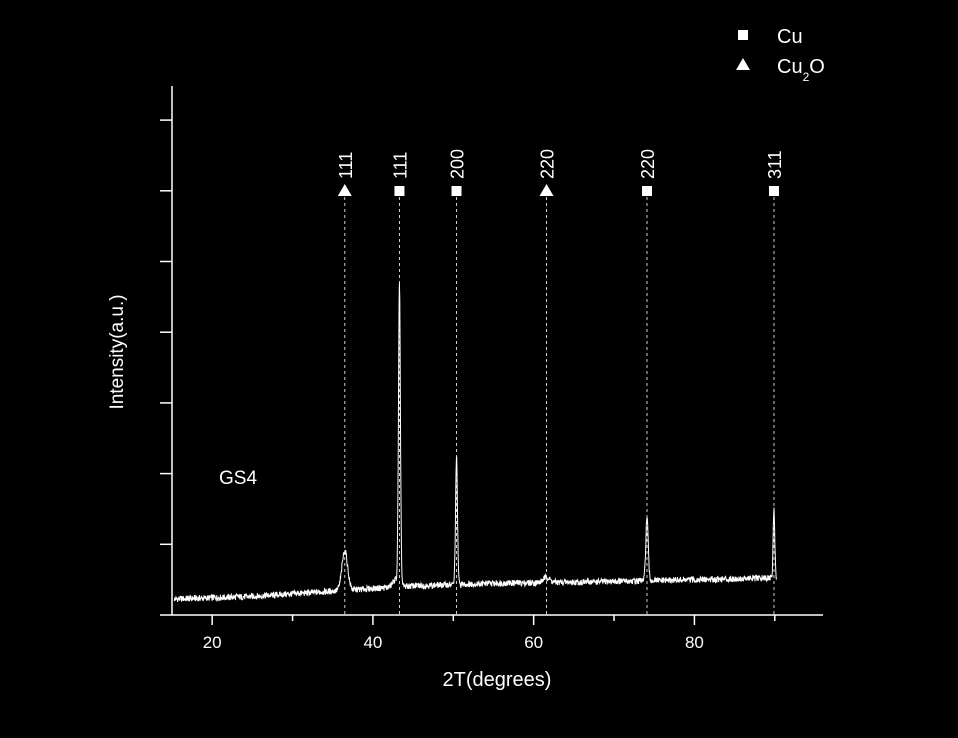  Describe the element at coordinates (372, 642) in the screenshot. I see `x-tick-label: 40` at that location.